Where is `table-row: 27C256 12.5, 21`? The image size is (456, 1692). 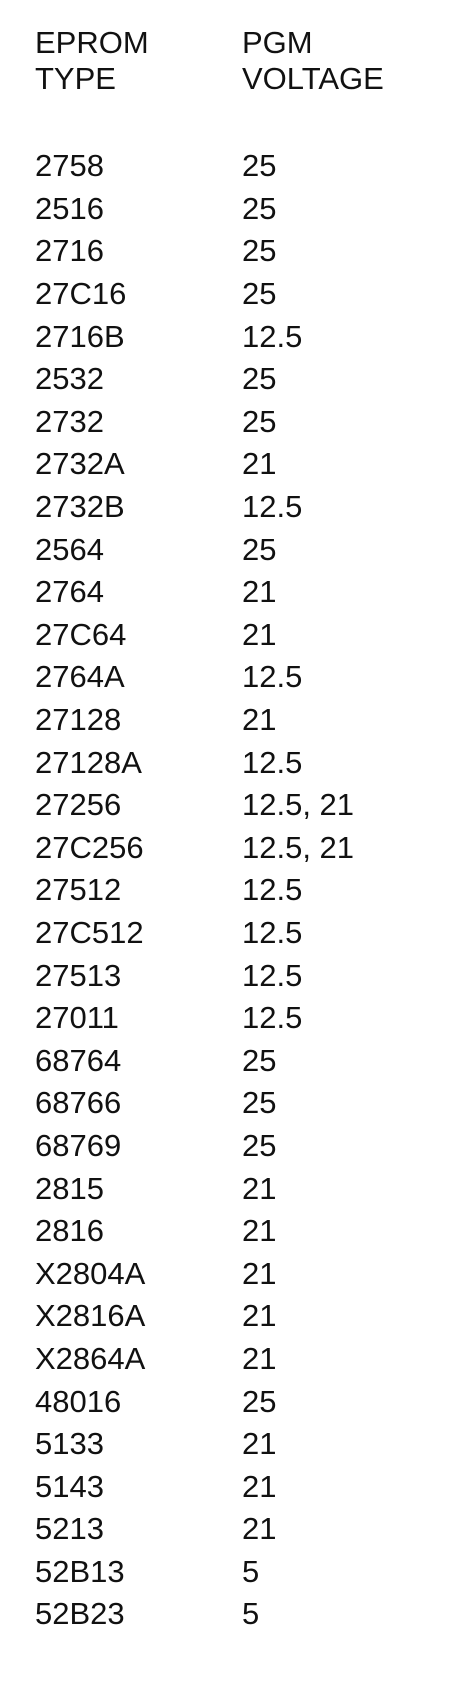 table-row: 27C256 12.5, 21 is located at coordinates (245, 848).